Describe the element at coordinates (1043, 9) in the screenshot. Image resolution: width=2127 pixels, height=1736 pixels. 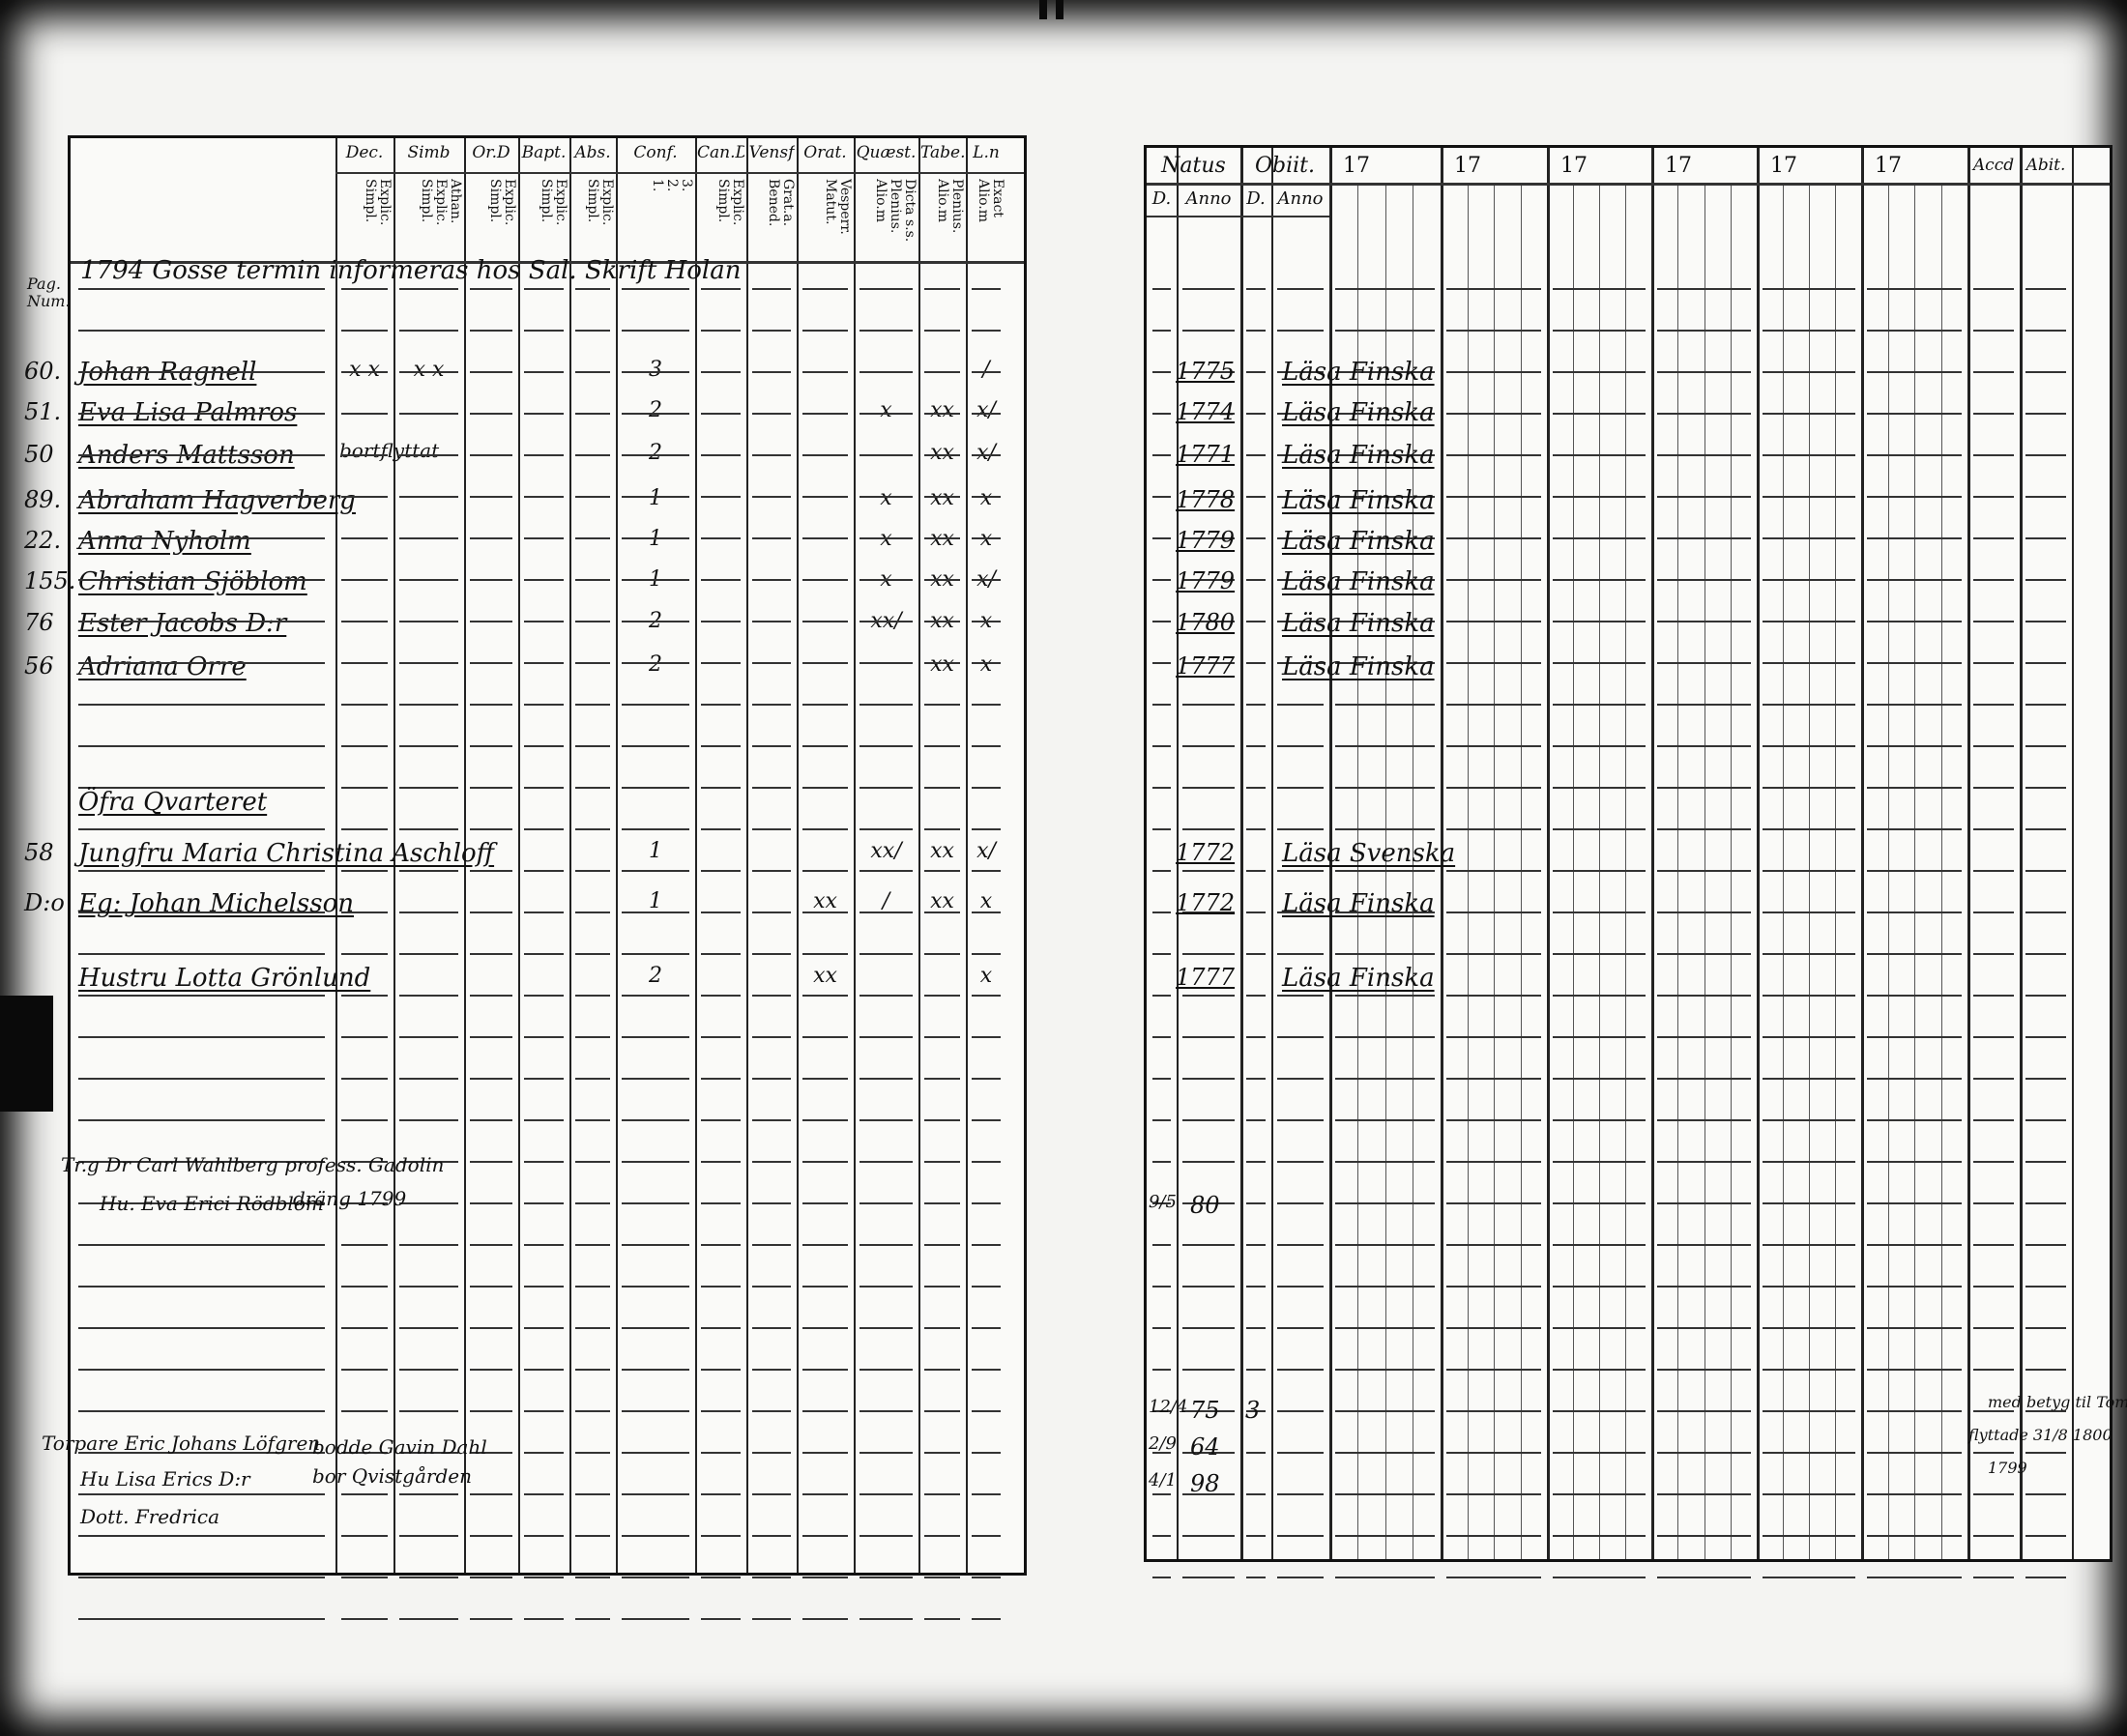
I see `spine-mark` at that location.